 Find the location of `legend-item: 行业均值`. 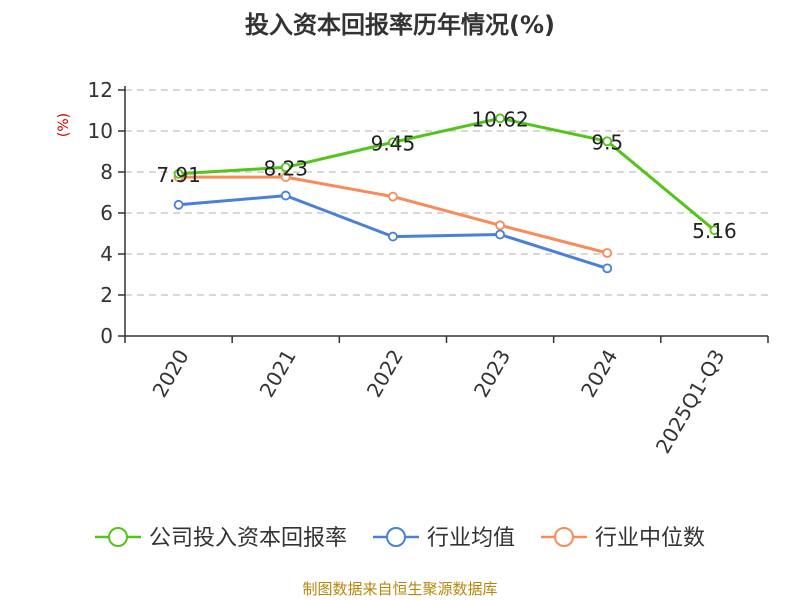

legend-item: 行业均值 is located at coordinates (444, 538).